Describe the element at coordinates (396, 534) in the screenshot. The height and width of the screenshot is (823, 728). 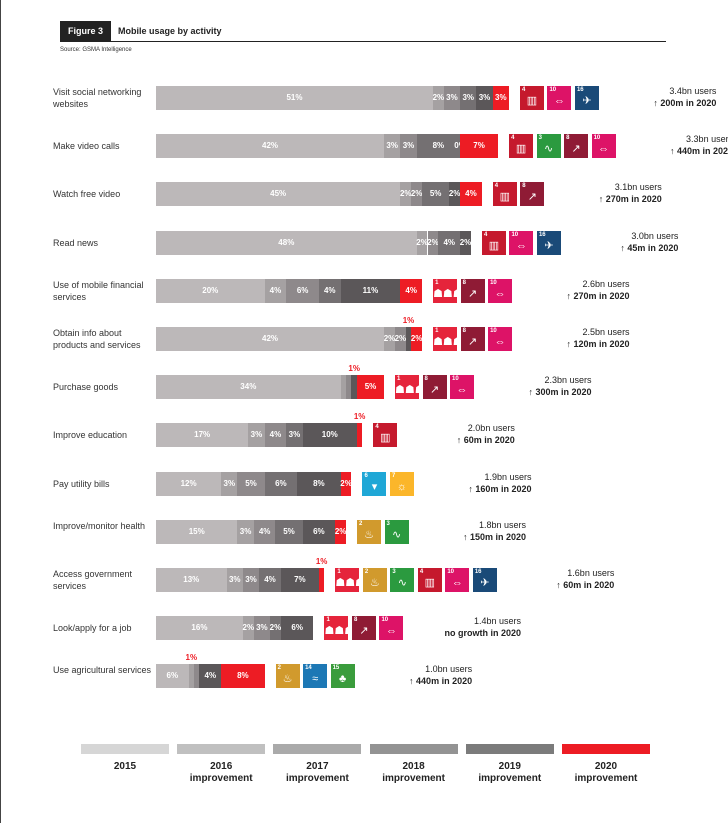
I see `heartbeat-icon: ∿` at that location.